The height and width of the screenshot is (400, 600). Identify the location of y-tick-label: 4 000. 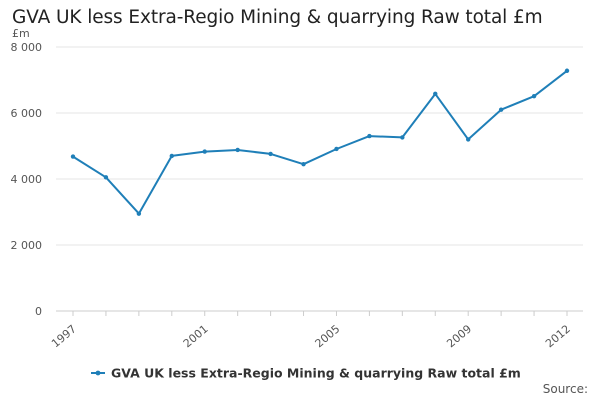
(27, 179).